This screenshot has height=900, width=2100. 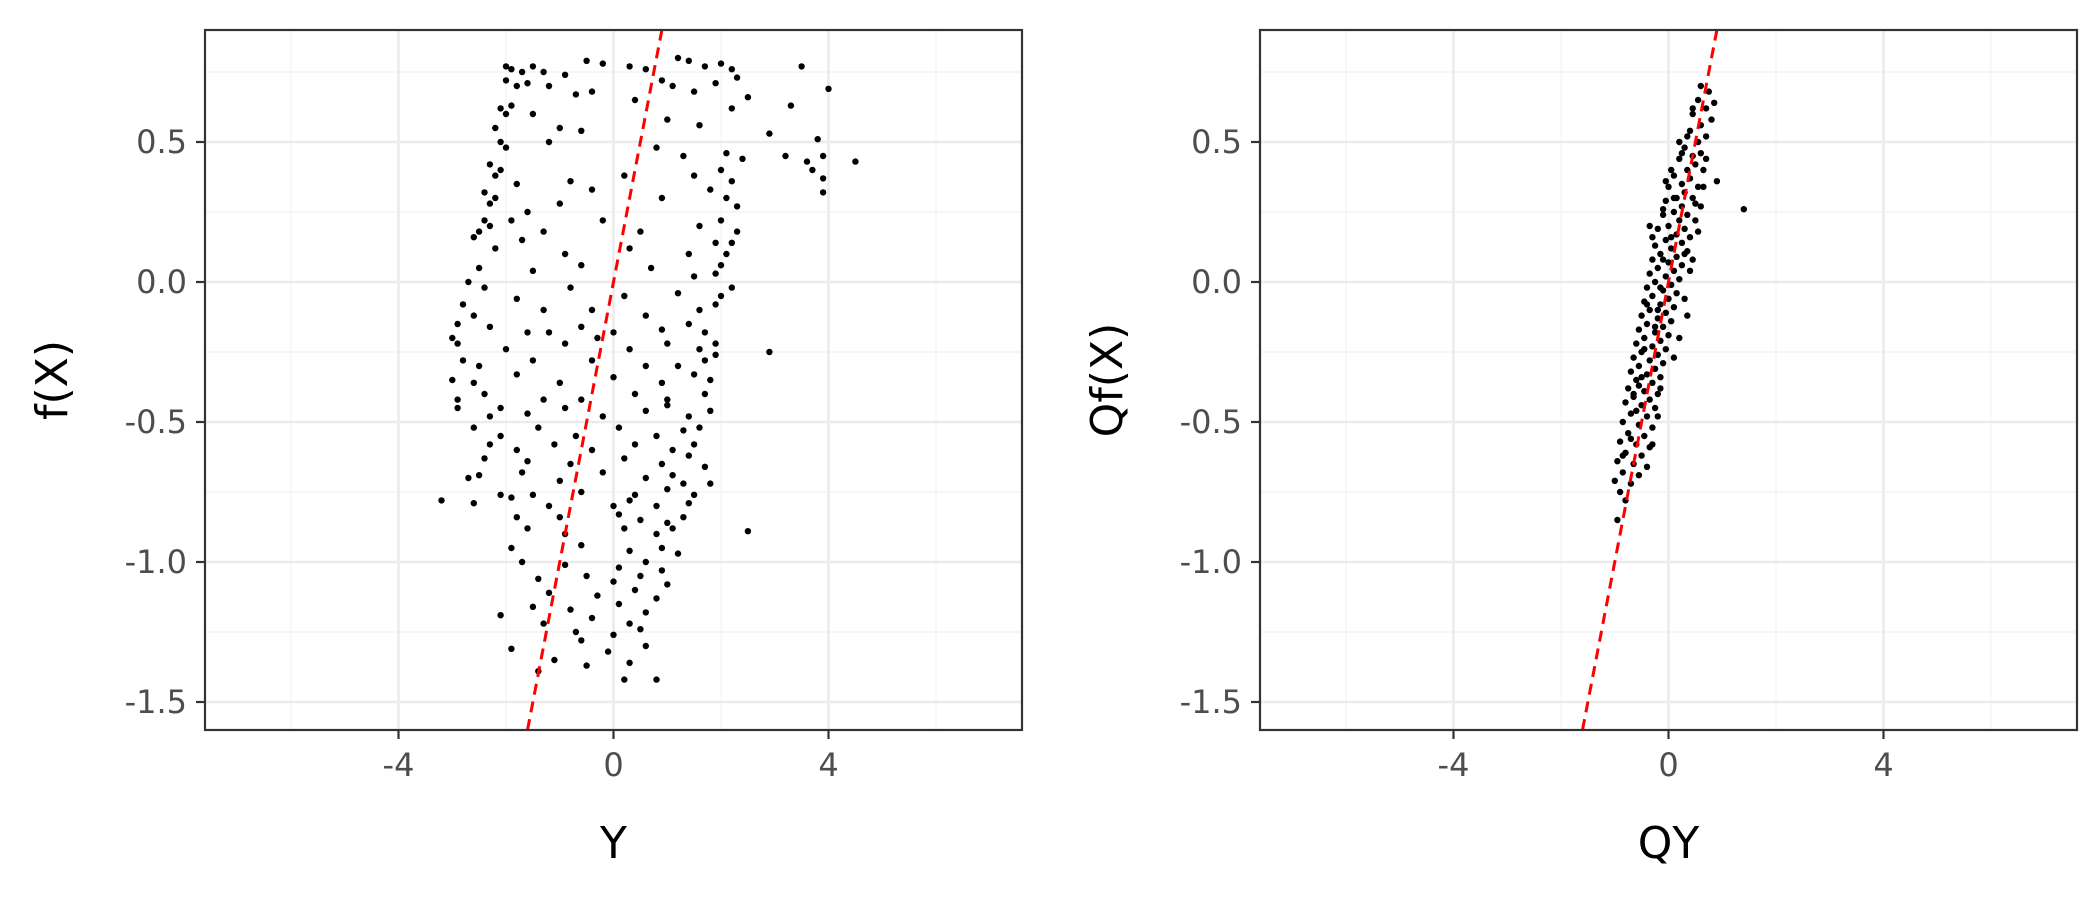 What do you see at coordinates (156, 702) in the screenshot?
I see `y-tick-label: -1.5` at bounding box center [156, 702].